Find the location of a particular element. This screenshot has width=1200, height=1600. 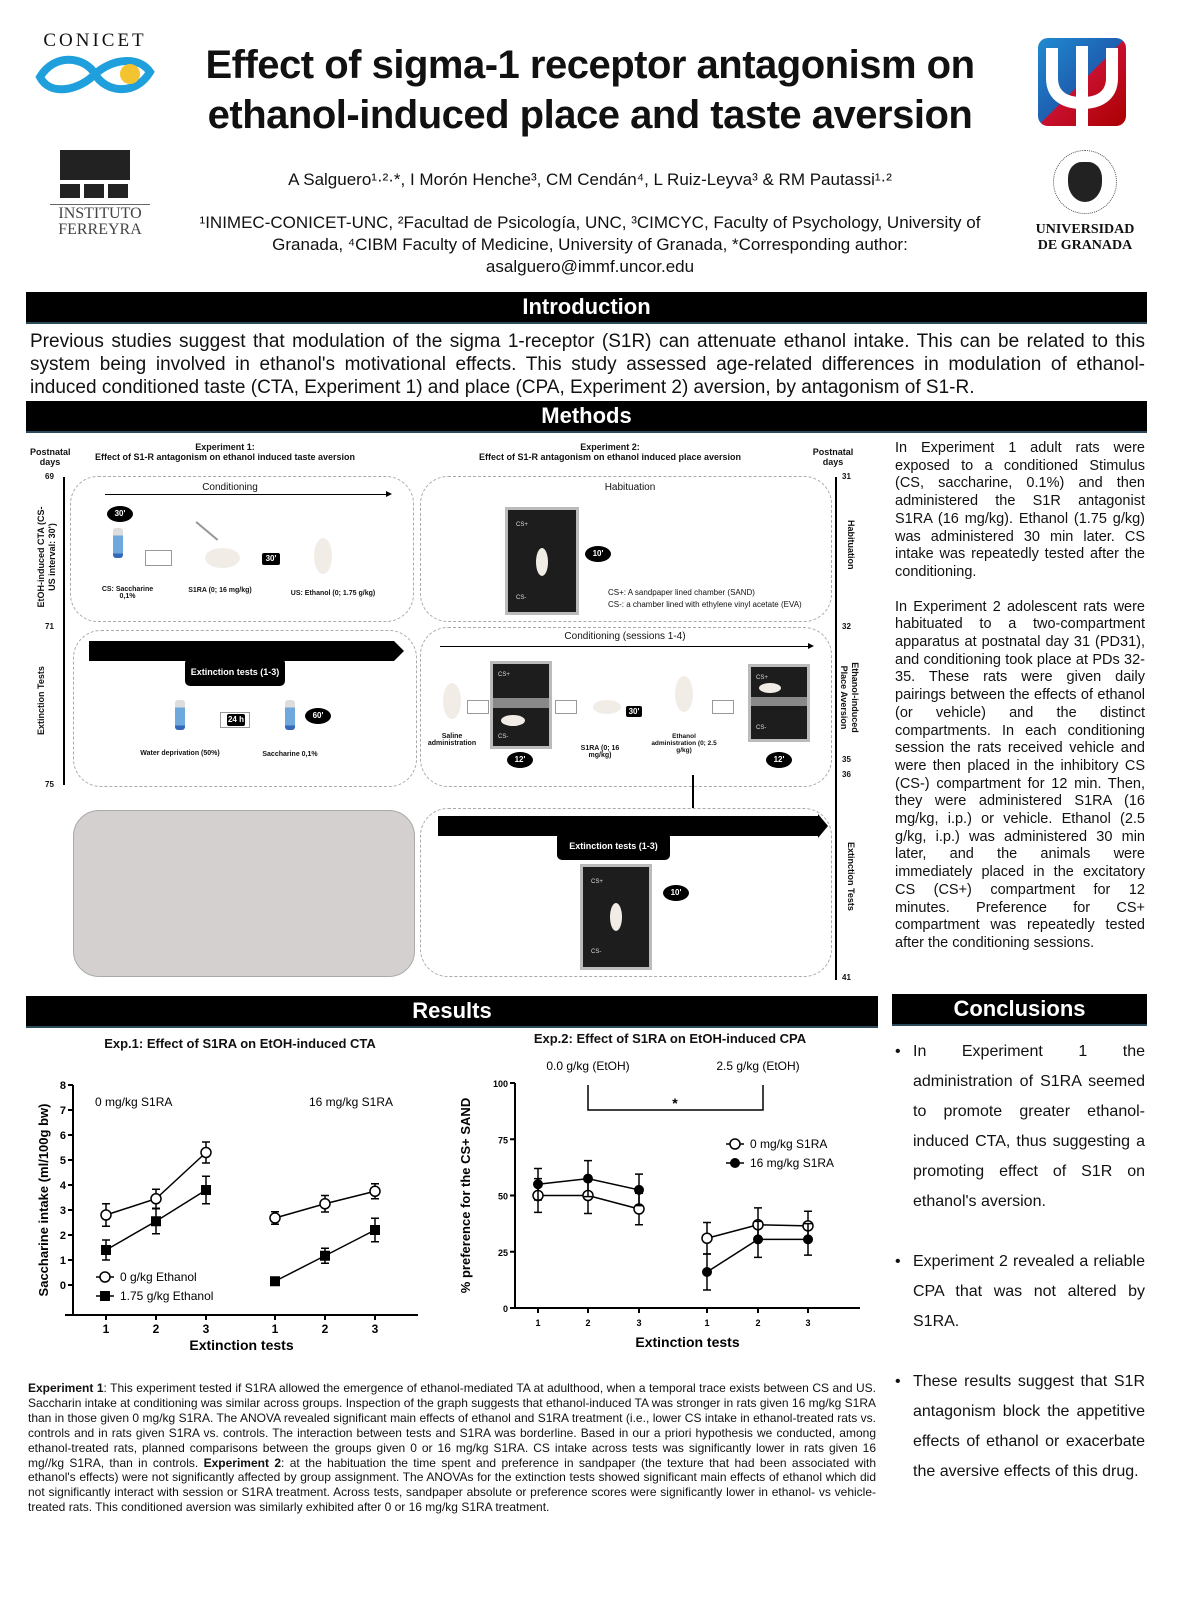

day-41: 41 is located at coordinates (846, 977).